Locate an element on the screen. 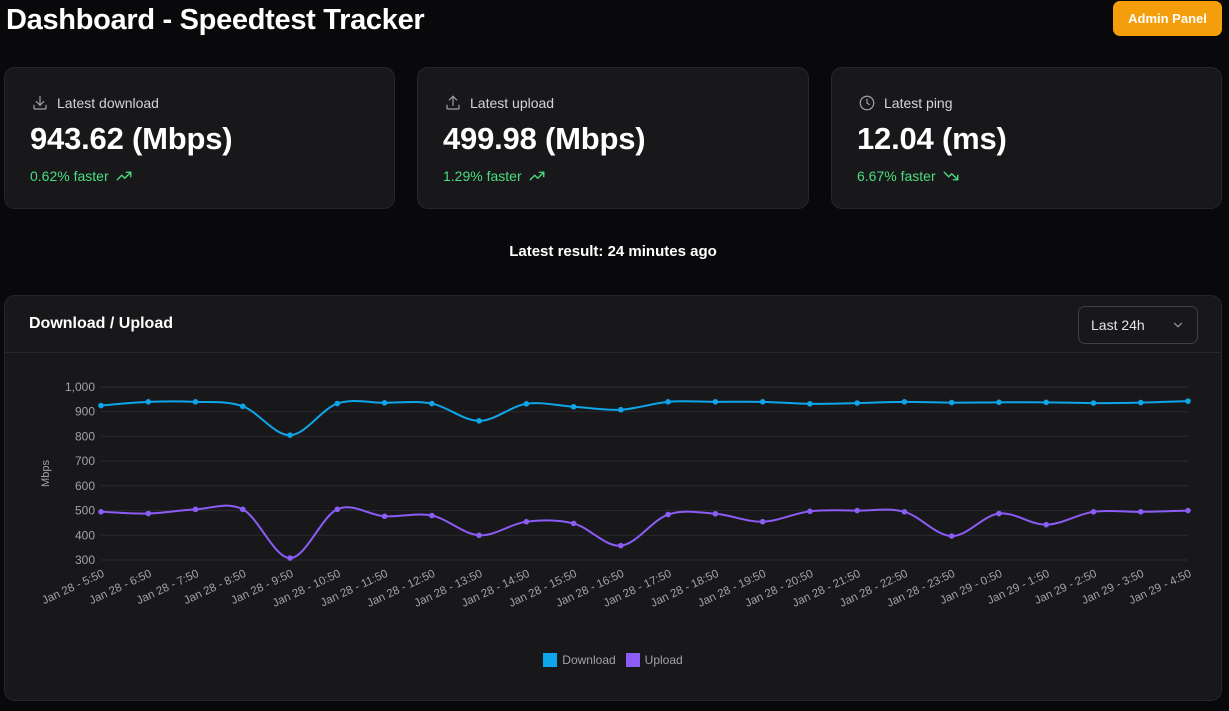 The image size is (1229, 711). y-tick-label: 500 is located at coordinates (85, 511).